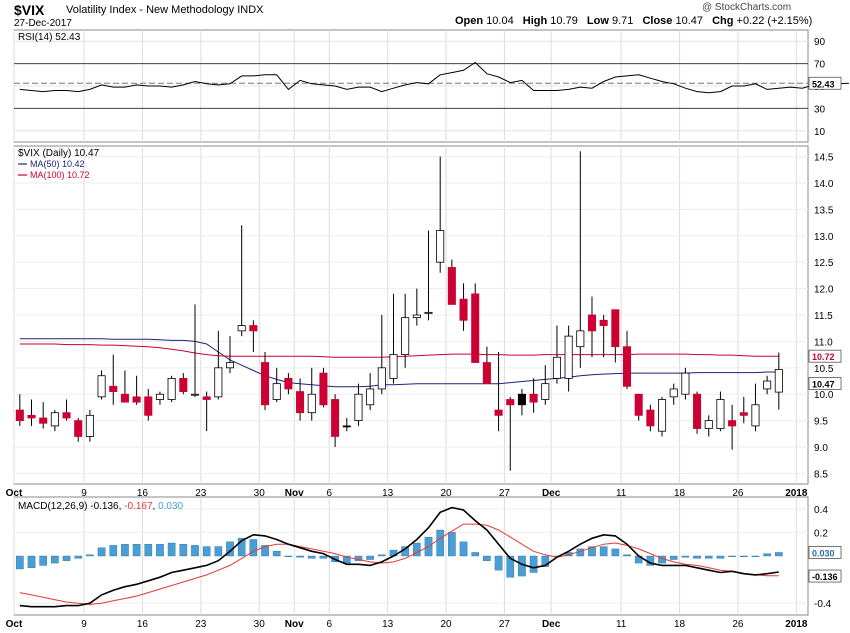 The image size is (850, 633). What do you see at coordinates (747, 7) in the screenshot?
I see `watermark: @ StockCharts.com` at bounding box center [747, 7].